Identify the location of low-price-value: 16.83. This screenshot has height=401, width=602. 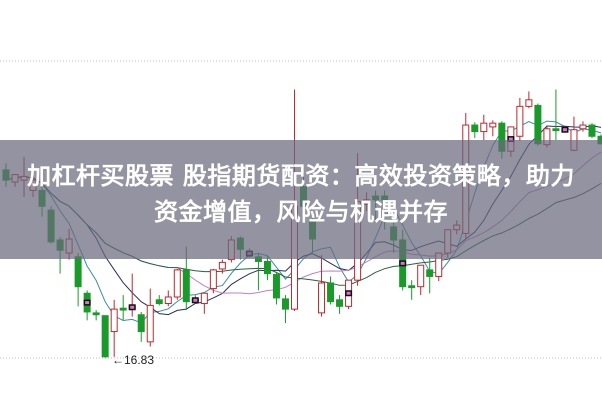
(139, 360).